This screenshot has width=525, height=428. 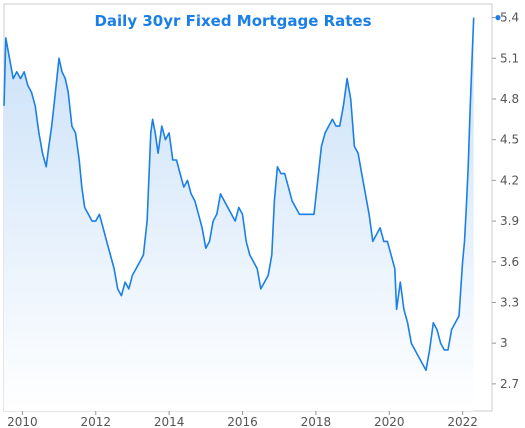 I want to click on y-tick-label: 2.7, so click(x=509, y=384).